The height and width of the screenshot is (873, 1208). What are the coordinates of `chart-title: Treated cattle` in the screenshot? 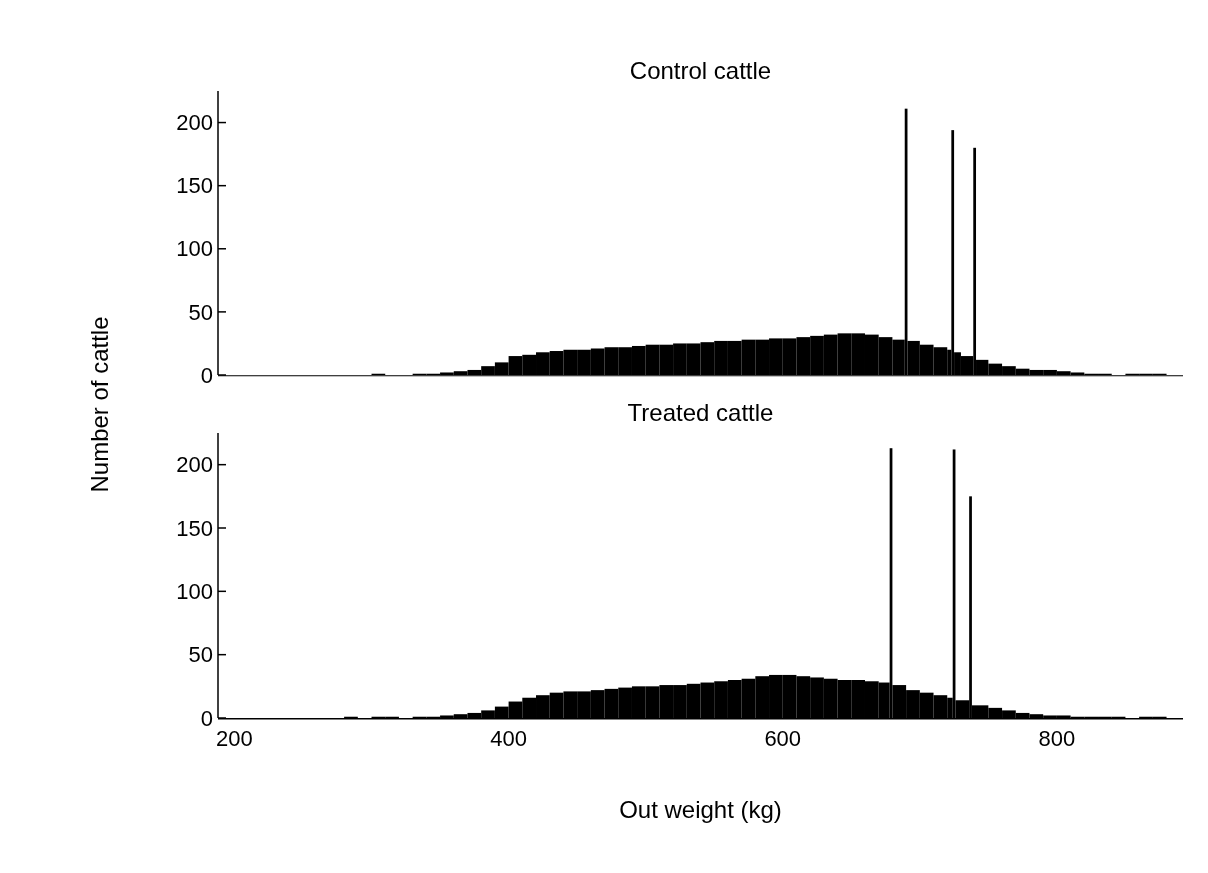 It's located at (700, 412).